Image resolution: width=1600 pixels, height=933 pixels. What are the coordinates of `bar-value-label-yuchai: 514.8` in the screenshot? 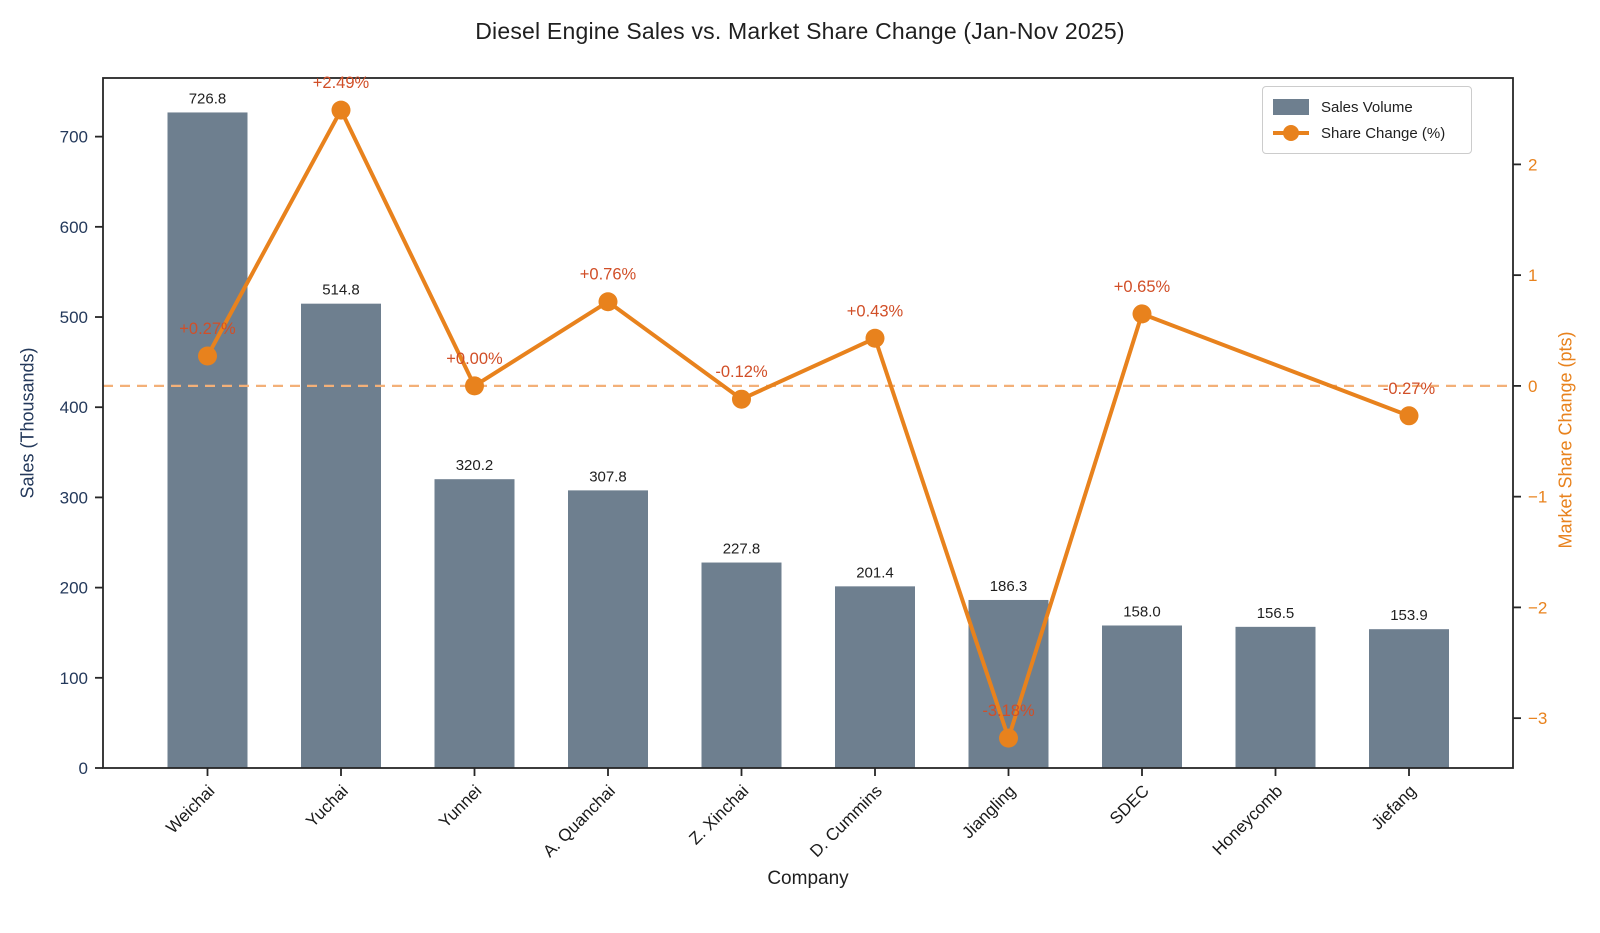 It's located at (341, 290).